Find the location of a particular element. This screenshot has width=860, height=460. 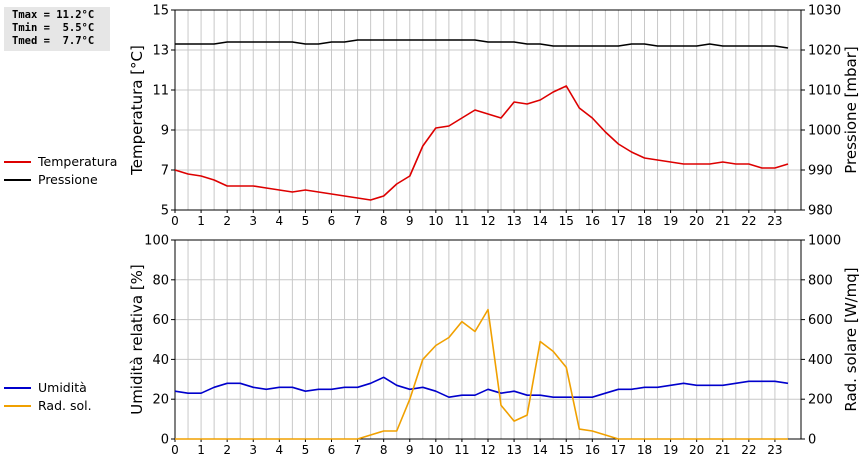

top-right-tick-label: 1030 is located at coordinates (824, 11).